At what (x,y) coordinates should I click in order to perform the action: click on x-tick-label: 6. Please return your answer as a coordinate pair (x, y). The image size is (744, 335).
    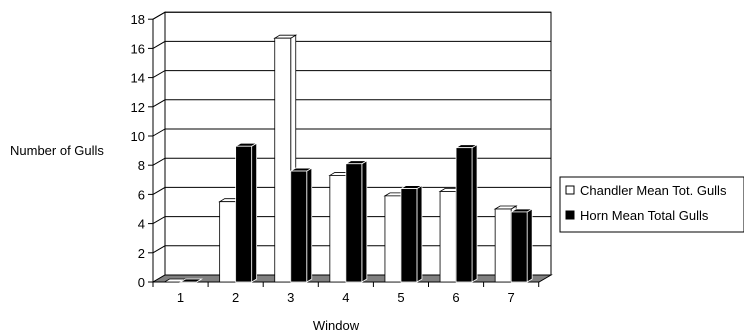
    Looking at the image, I should click on (455, 297).